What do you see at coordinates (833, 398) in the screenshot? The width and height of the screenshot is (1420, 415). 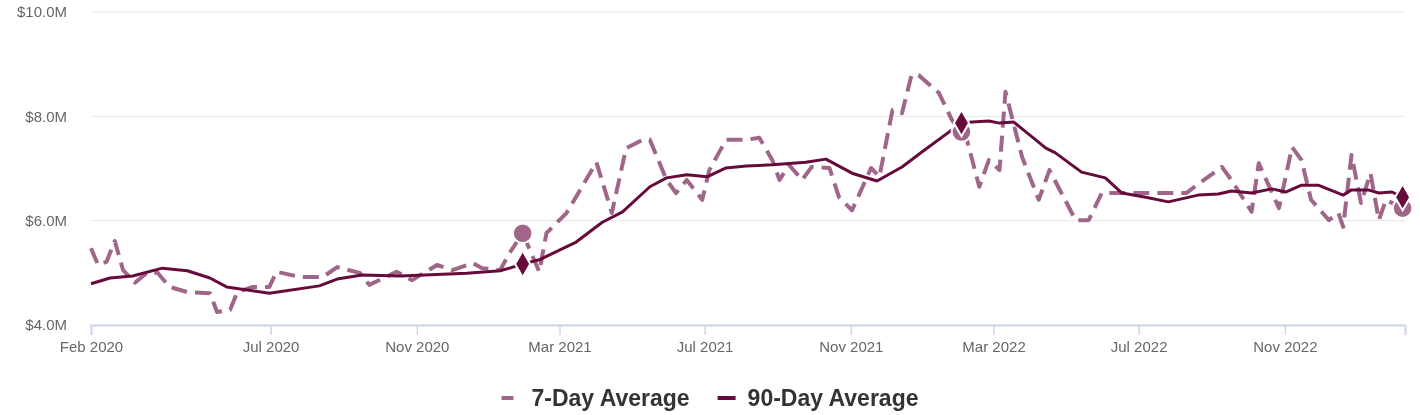 I see `legend-label: 90-Day Average` at bounding box center [833, 398].